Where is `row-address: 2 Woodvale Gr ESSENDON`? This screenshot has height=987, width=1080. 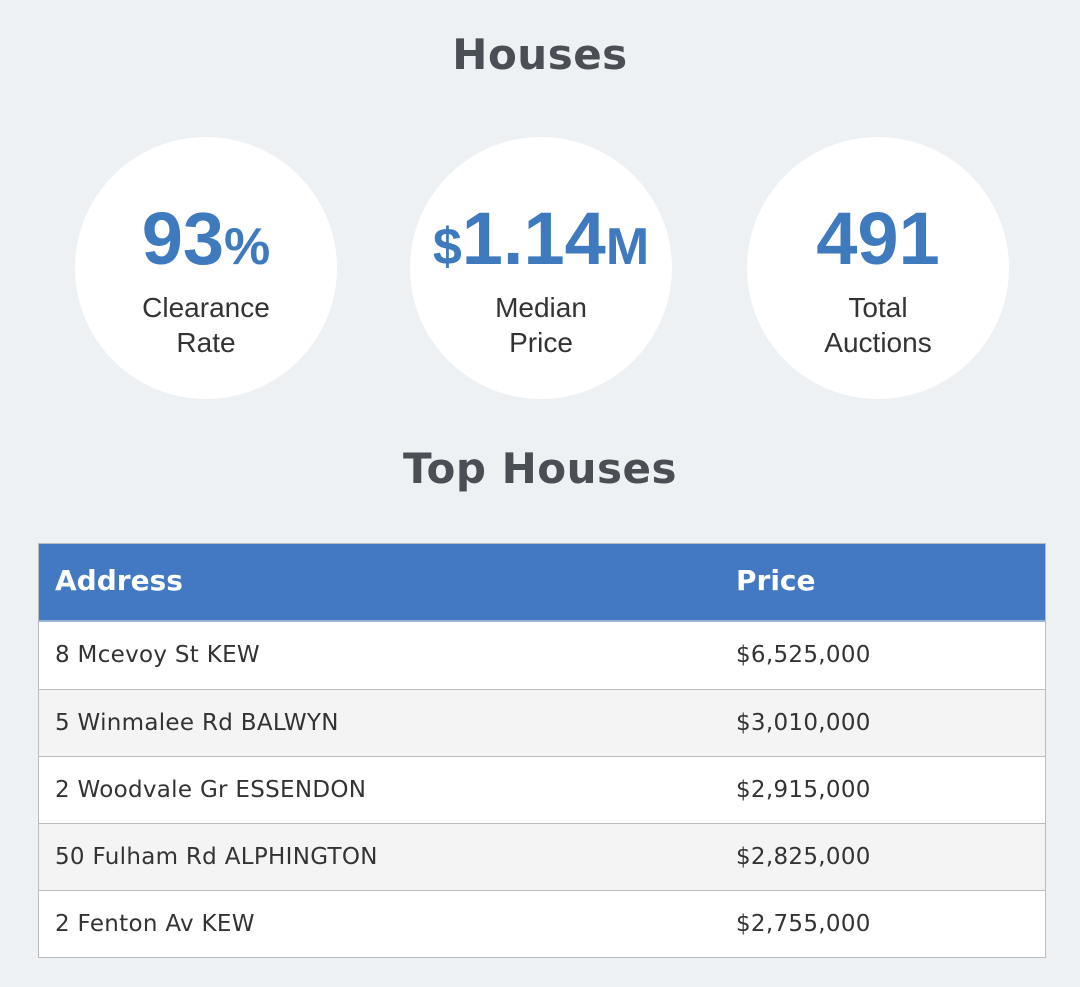
row-address: 2 Woodvale Gr ESSENDON is located at coordinates (211, 790).